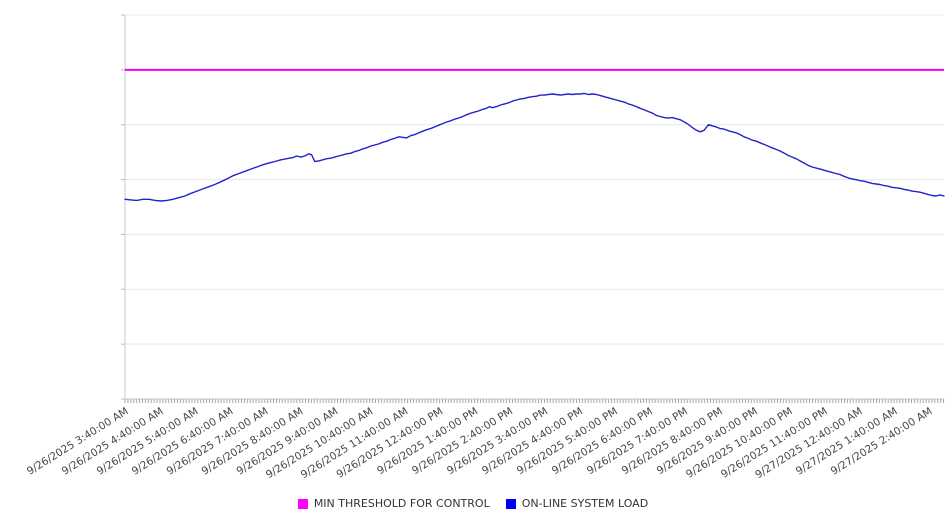 This screenshot has height=526, width=946. Describe the element at coordinates (123, 207) in the screenshot. I see `y-axis-ticks` at that location.